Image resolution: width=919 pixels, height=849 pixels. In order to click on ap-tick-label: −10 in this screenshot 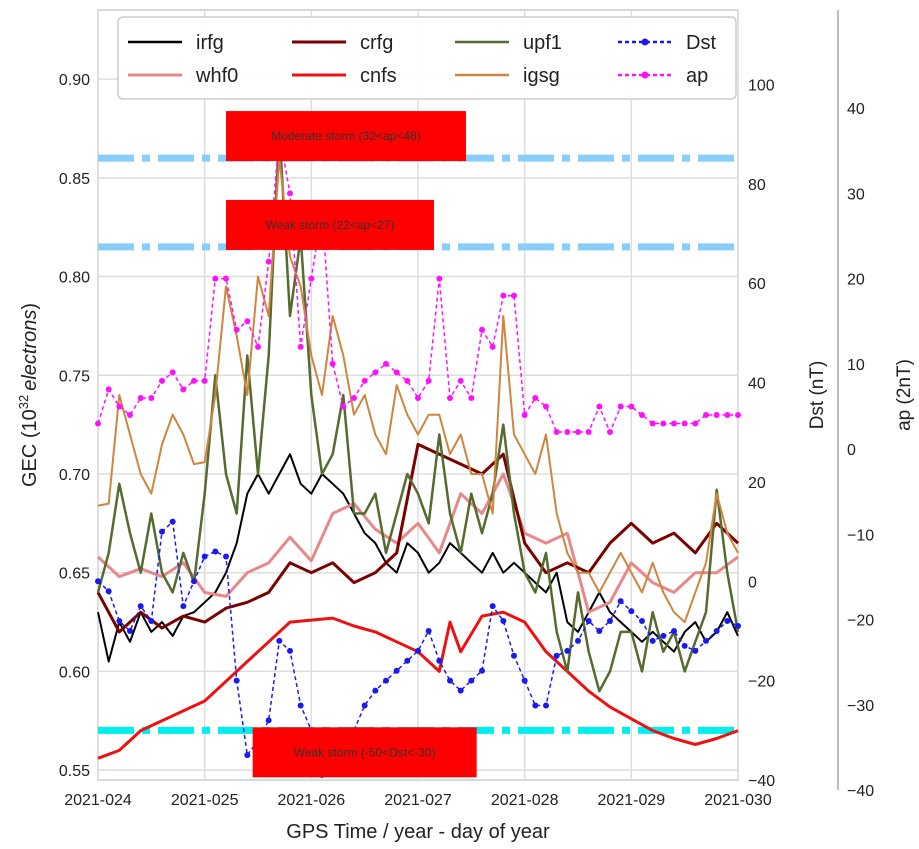, I will do `click(860, 535)`.